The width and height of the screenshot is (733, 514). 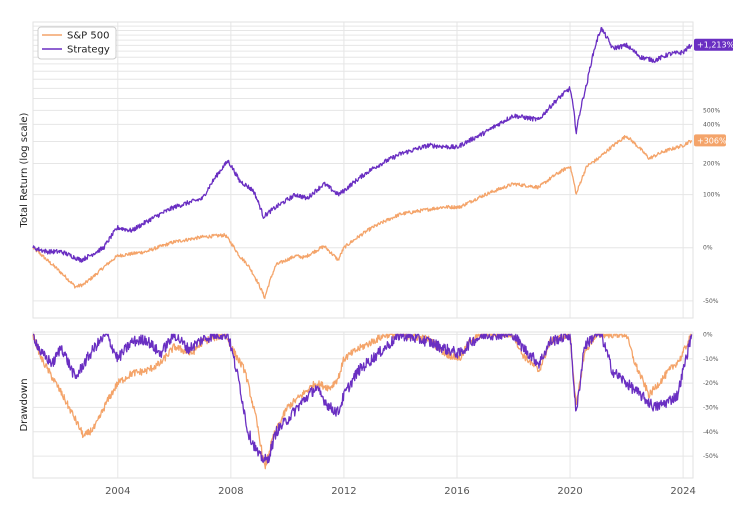 What do you see at coordinates (24, 404) in the screenshot?
I see `bottom-y-axis-title: Drawdown` at bounding box center [24, 404].